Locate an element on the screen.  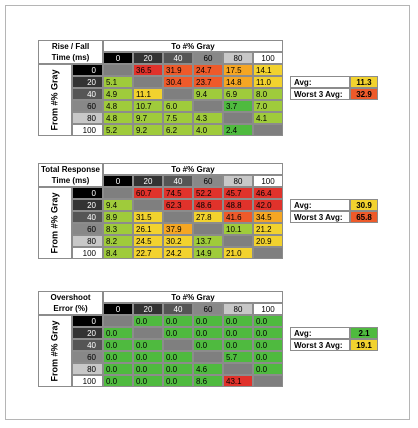
value-cell: 48.8 is located at coordinates (238, 205).